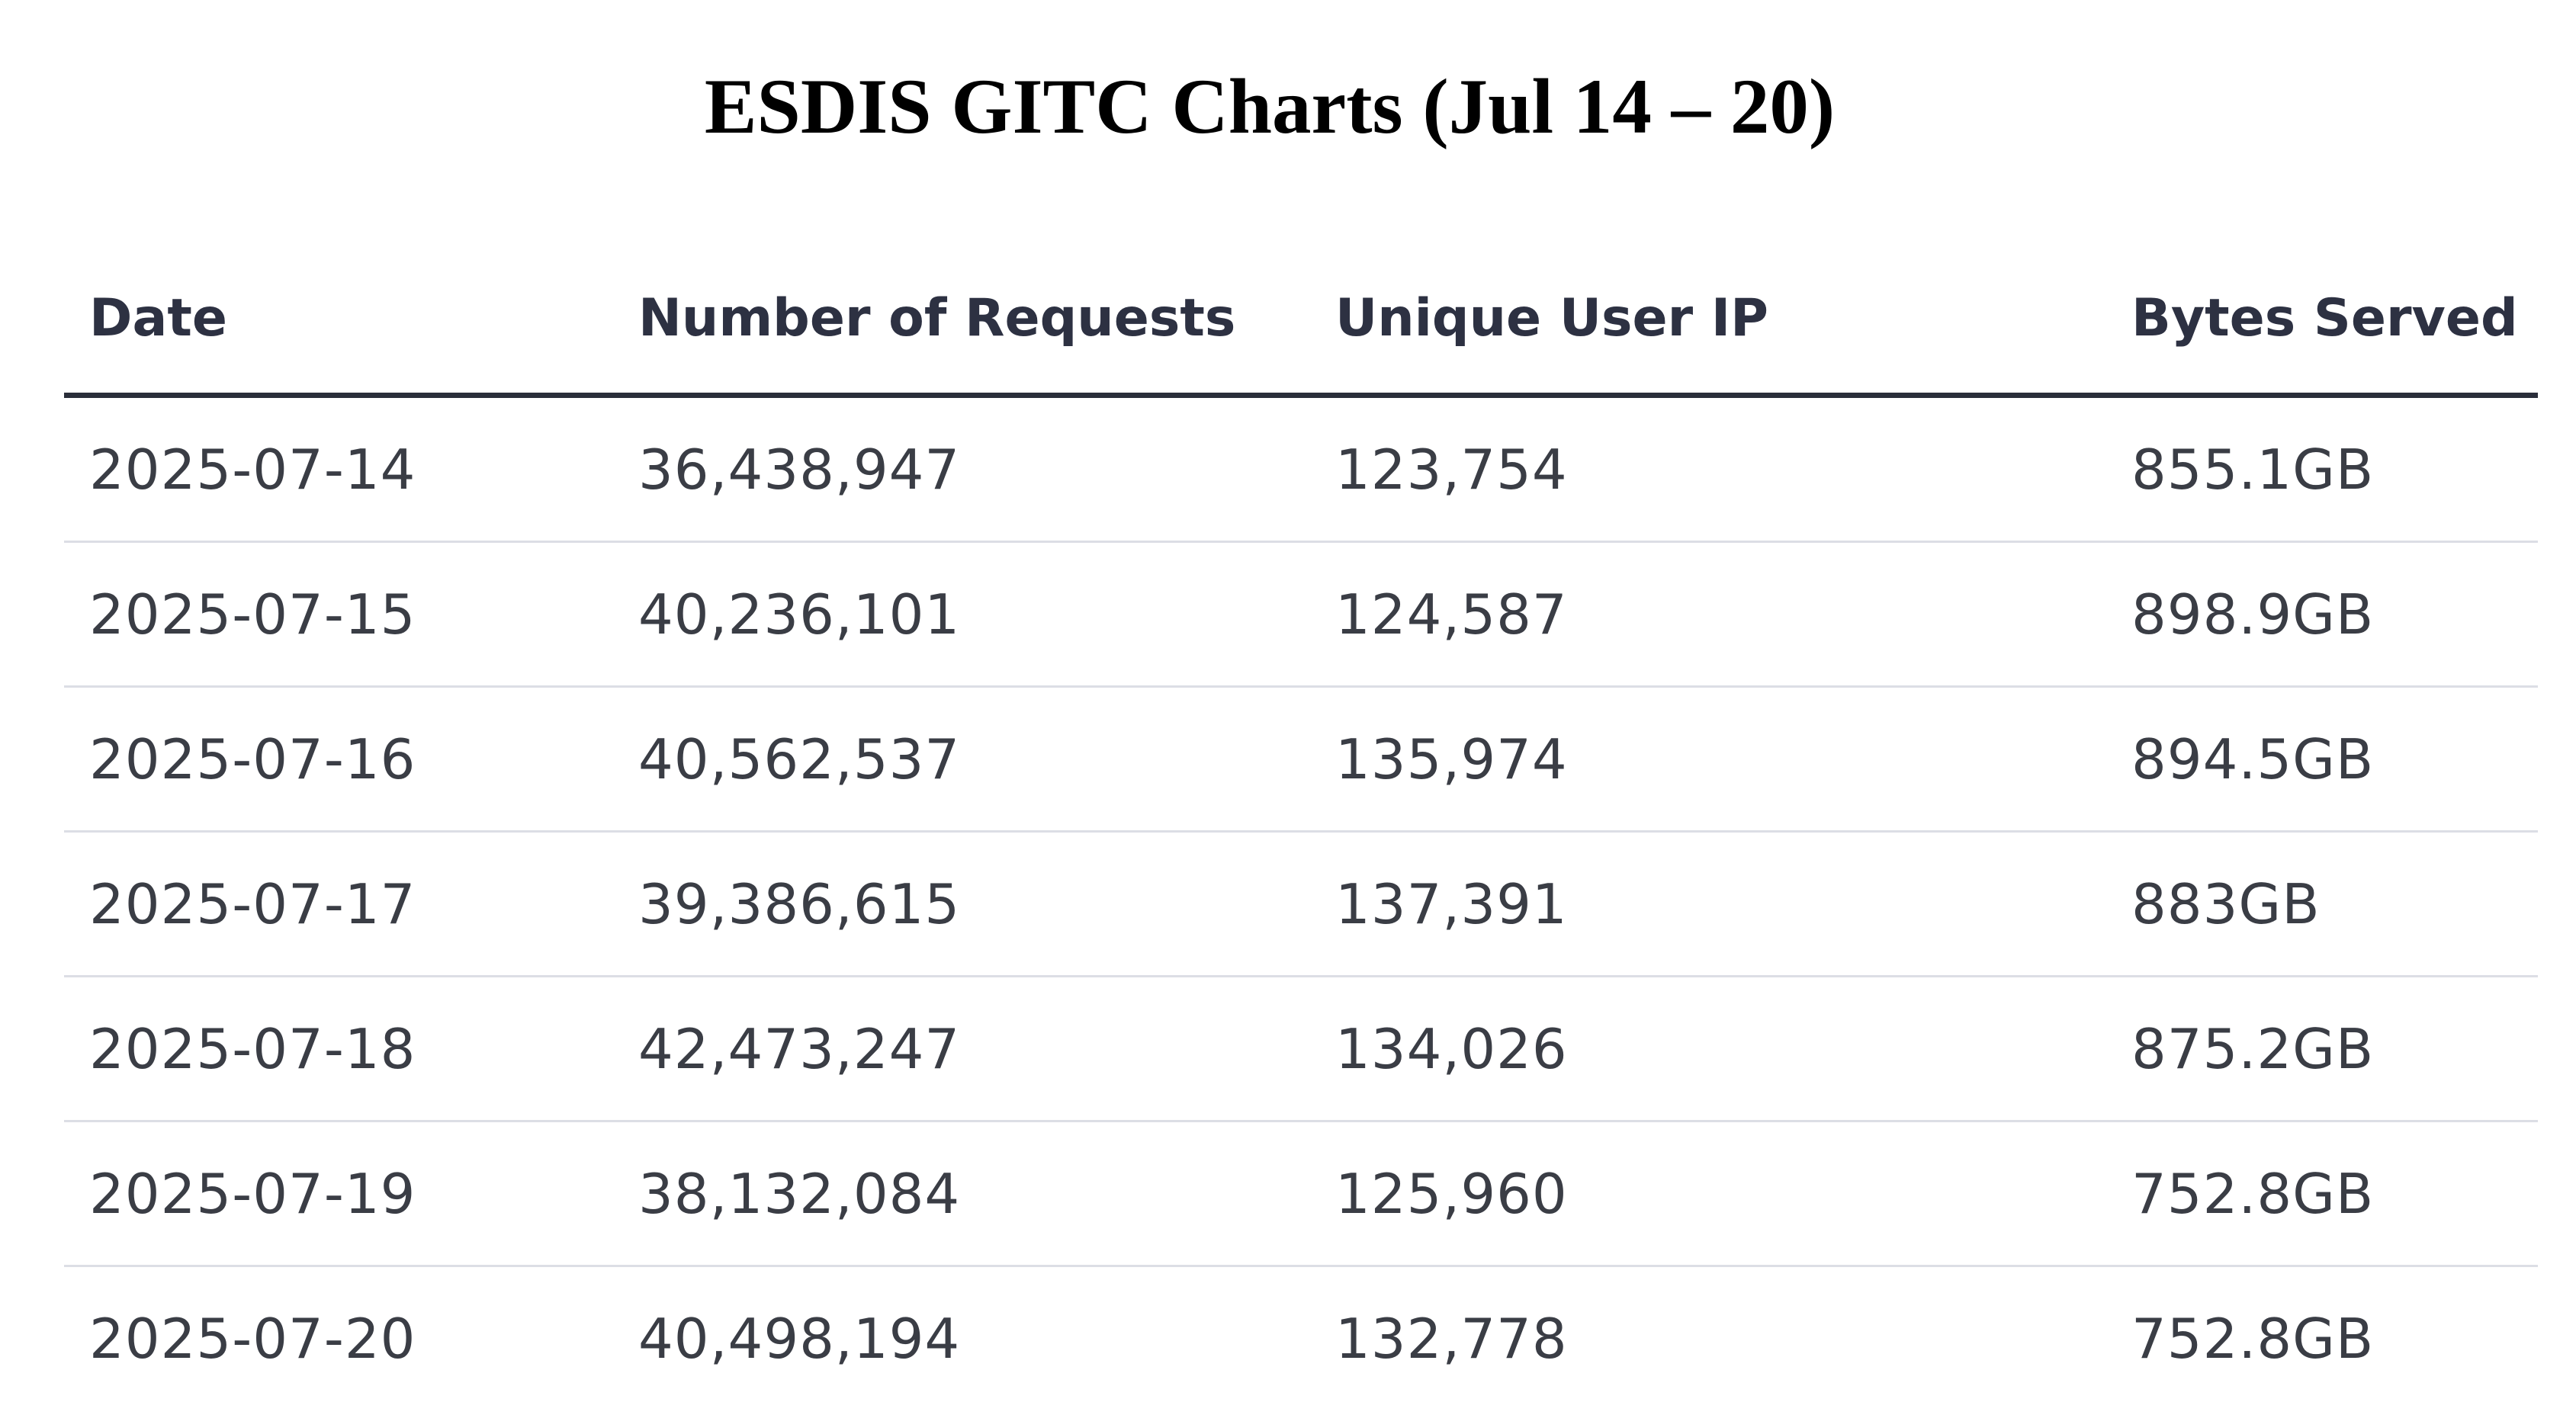 Image resolution: width=2576 pixels, height=1415 pixels. I want to click on cell-bytes-served: 894.5GB, so click(2322, 759).